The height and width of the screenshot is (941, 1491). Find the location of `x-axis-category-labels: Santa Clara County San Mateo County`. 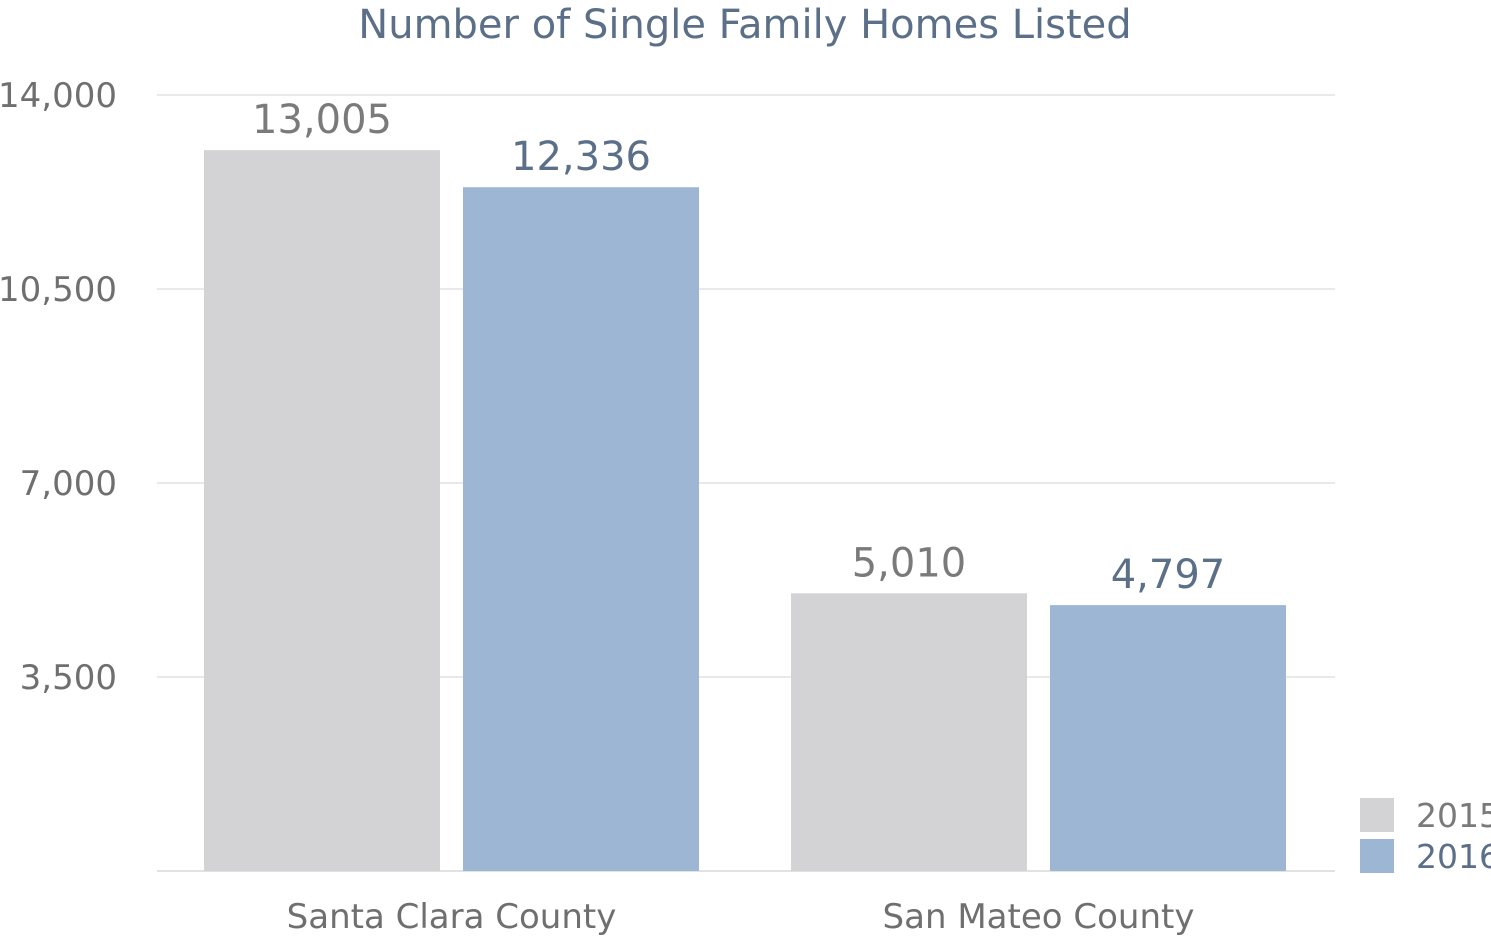

x-axis-category-labels: Santa Clara County San Mateo County is located at coordinates (741, 917).